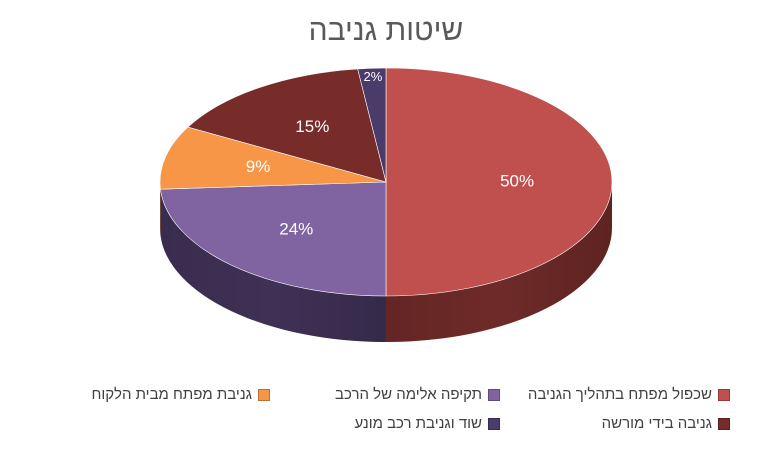 Image resolution: width=772 pixels, height=454 pixels. What do you see at coordinates (418, 423) in the screenshot?
I see `legend-label-4: שוד וגניבת רכב מונע` at bounding box center [418, 423].